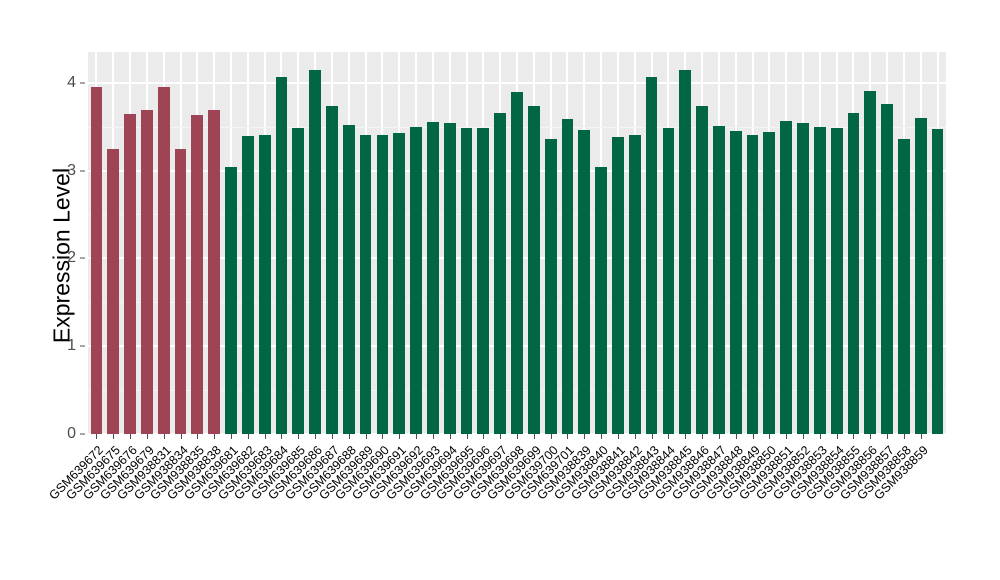 The width and height of the screenshot is (1000, 580). What do you see at coordinates (517, 82) in the screenshot?
I see `gridline-major-horizontal` at bounding box center [517, 82].